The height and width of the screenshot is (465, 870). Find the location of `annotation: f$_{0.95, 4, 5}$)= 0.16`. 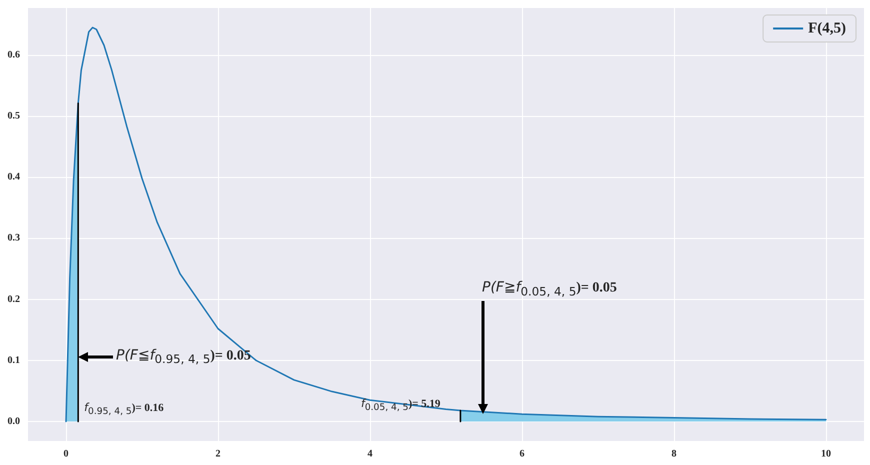

annotation: f$_{0.95, 4, 5}$)= 0.16 is located at coordinates (124, 409).